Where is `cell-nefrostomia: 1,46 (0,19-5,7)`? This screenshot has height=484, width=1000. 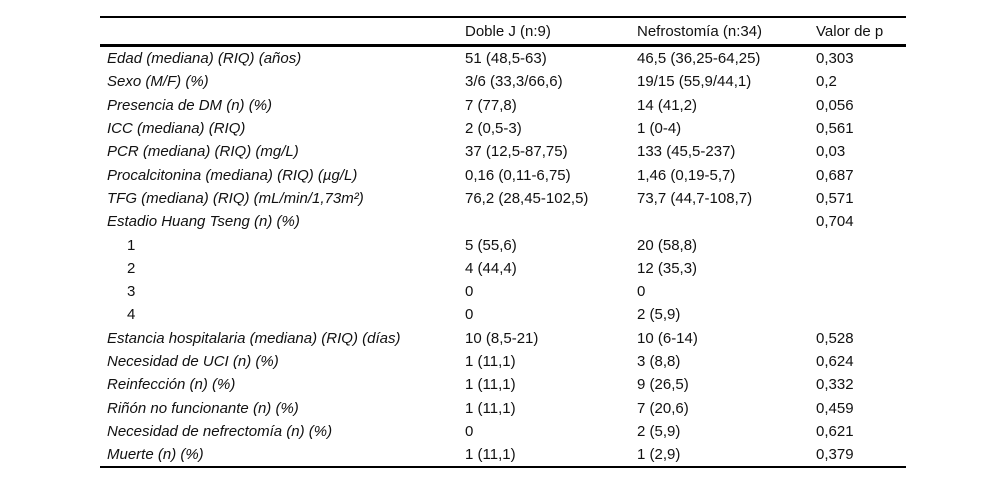
cell-nefrostomia: 1,46 (0,19-5,7) is located at coordinates (686, 175).